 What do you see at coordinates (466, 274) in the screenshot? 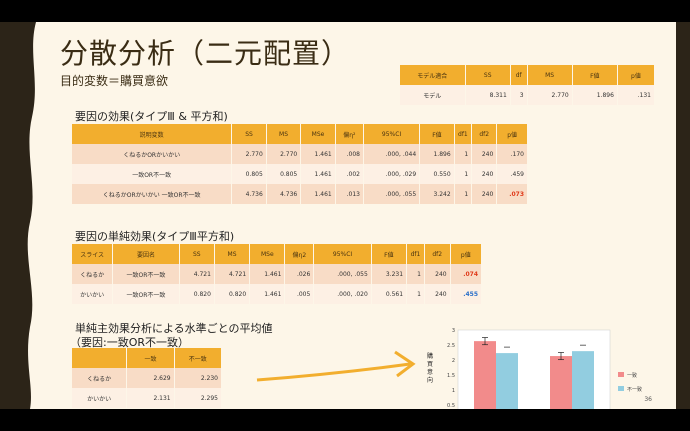
I see `simple-table-cell: .074` at bounding box center [466, 274].